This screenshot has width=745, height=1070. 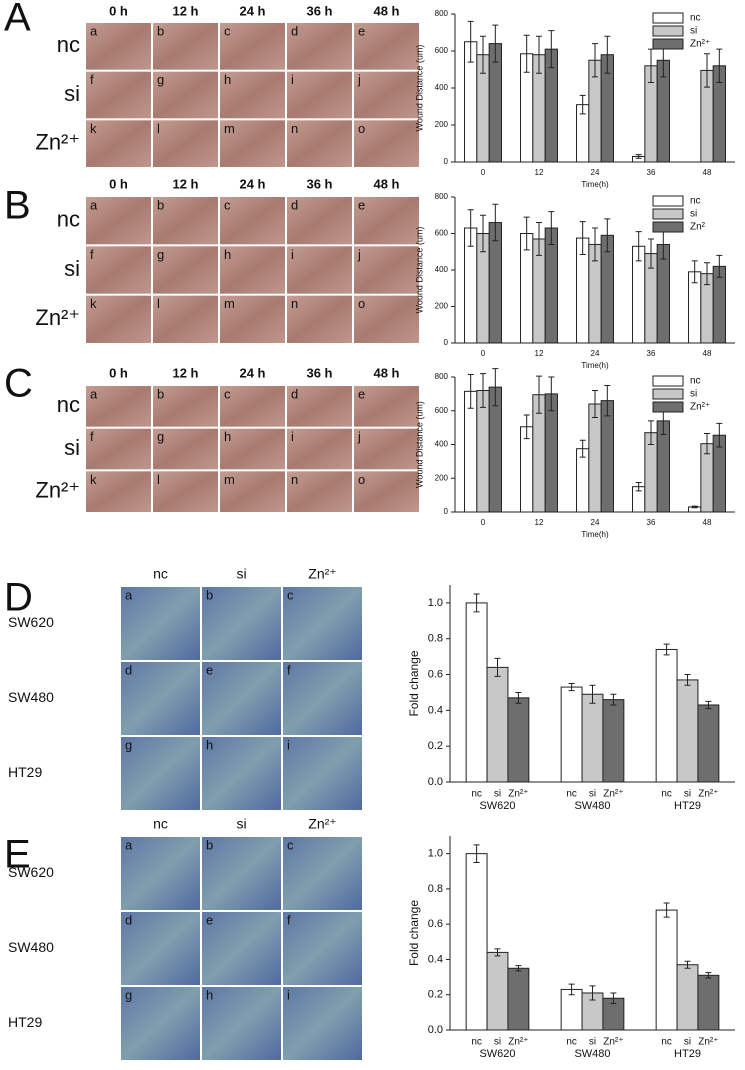 What do you see at coordinates (18, 598) in the screenshot?
I see `panel-letter: D` at bounding box center [18, 598].